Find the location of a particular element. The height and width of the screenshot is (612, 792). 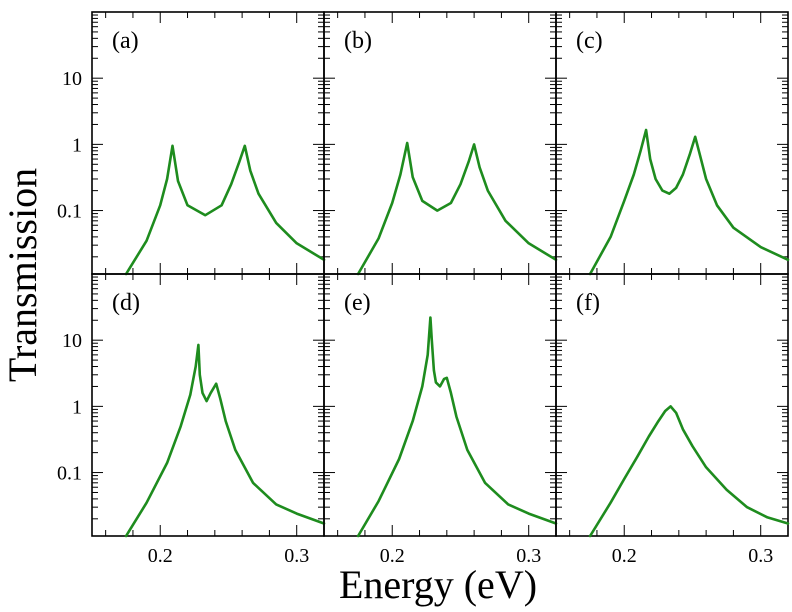

panel-c: (c) is located at coordinates (672, 143).